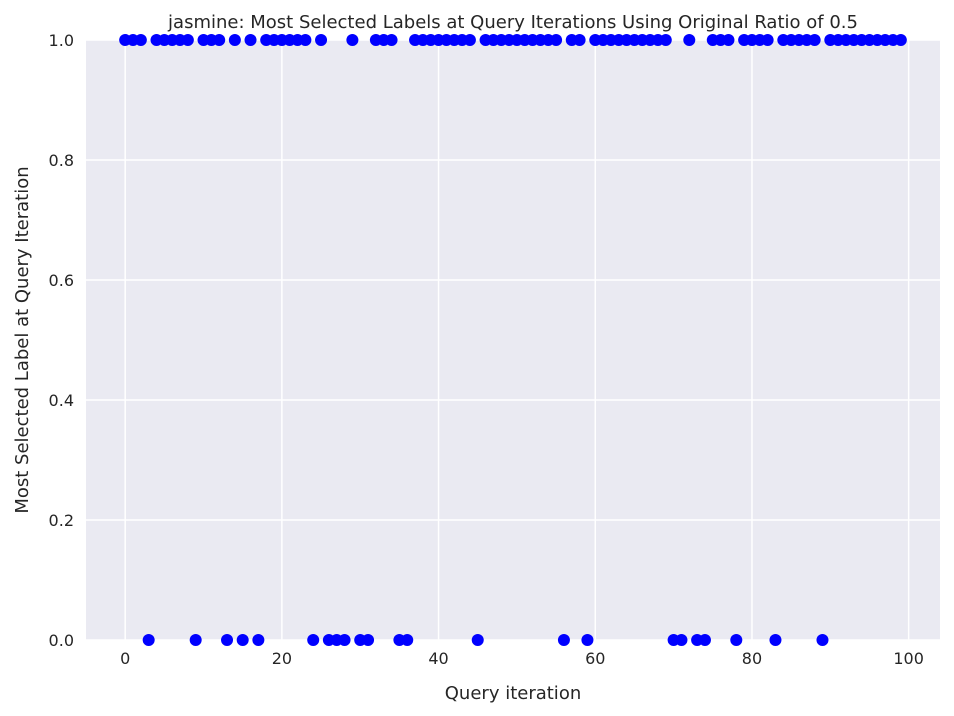 This screenshot has height=716, width=954. What do you see at coordinates (61, 640) in the screenshot?
I see `y-tick-label: 0.0` at bounding box center [61, 640].